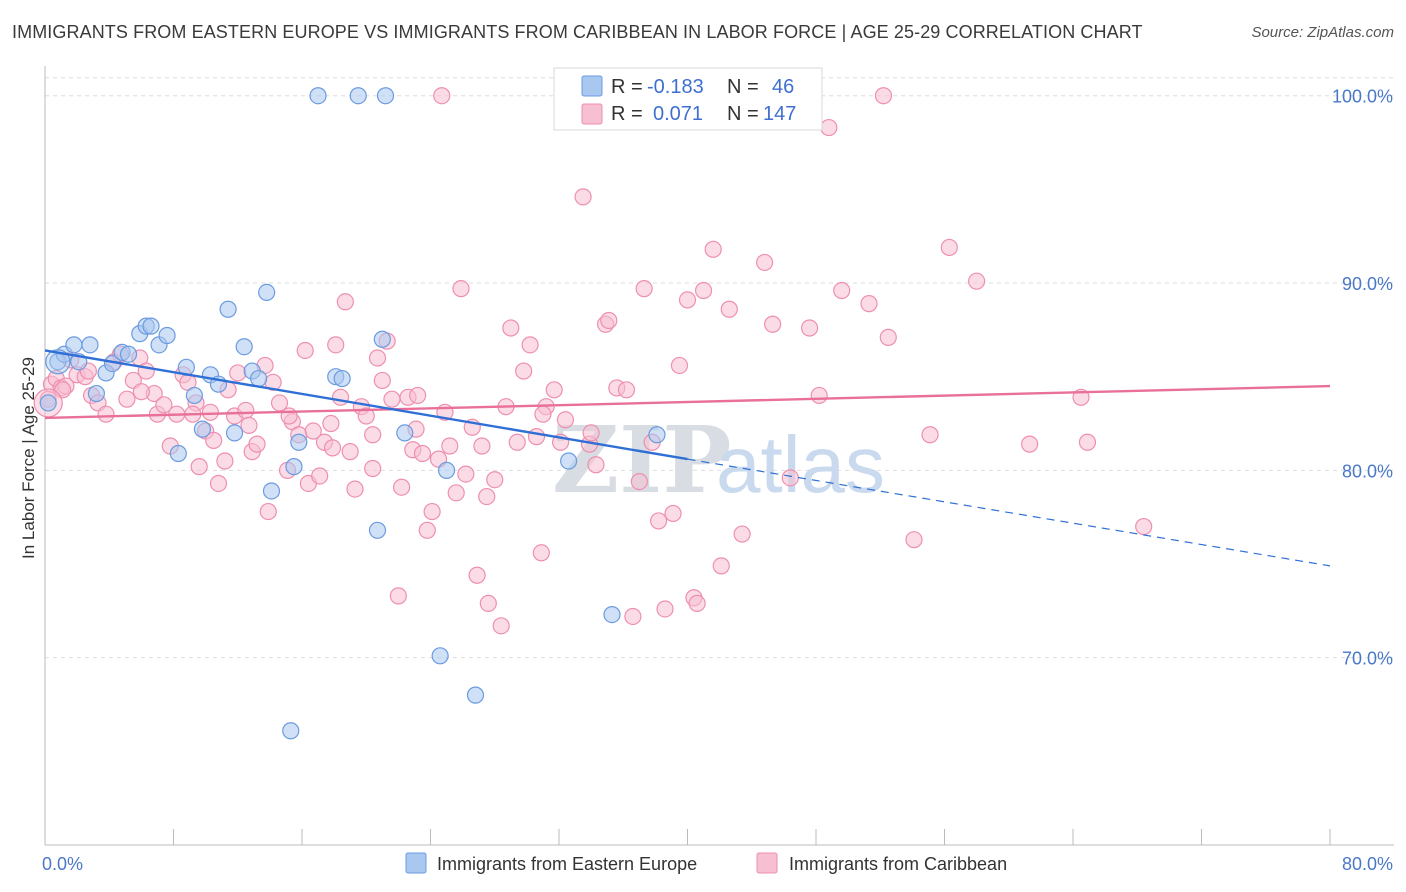 This screenshot has height=892, width=1406. I want to click on legend-n-label-1: N =, so click(743, 87).